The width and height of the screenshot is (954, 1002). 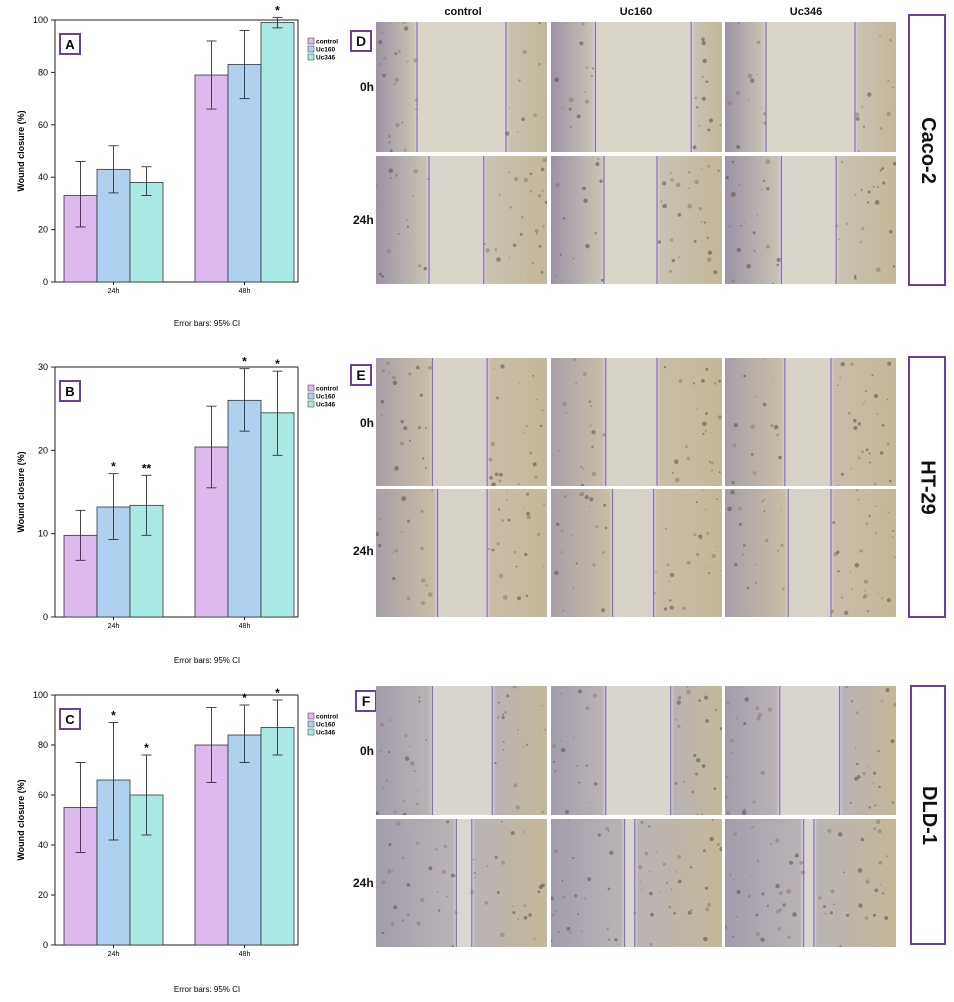 What do you see at coordinates (244, 698) in the screenshot?
I see `significance-marker: *` at bounding box center [244, 698].